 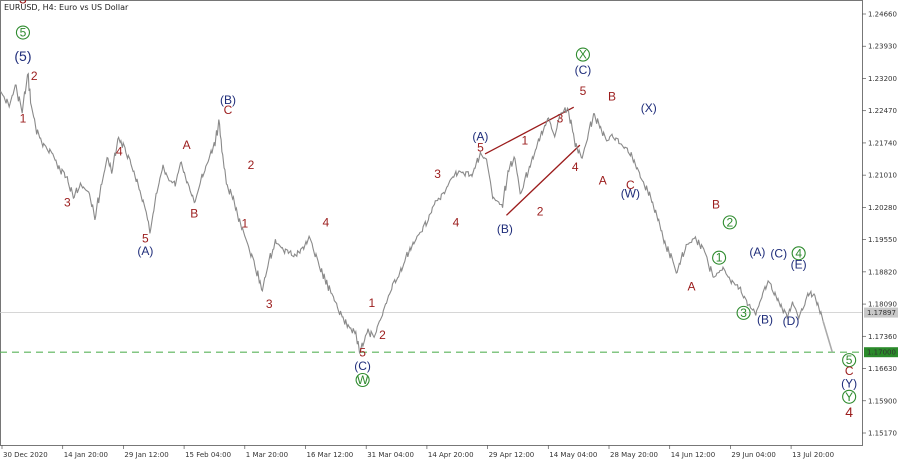 I want to click on x-tick-label: 13 Jul 20:00, so click(x=813, y=455).